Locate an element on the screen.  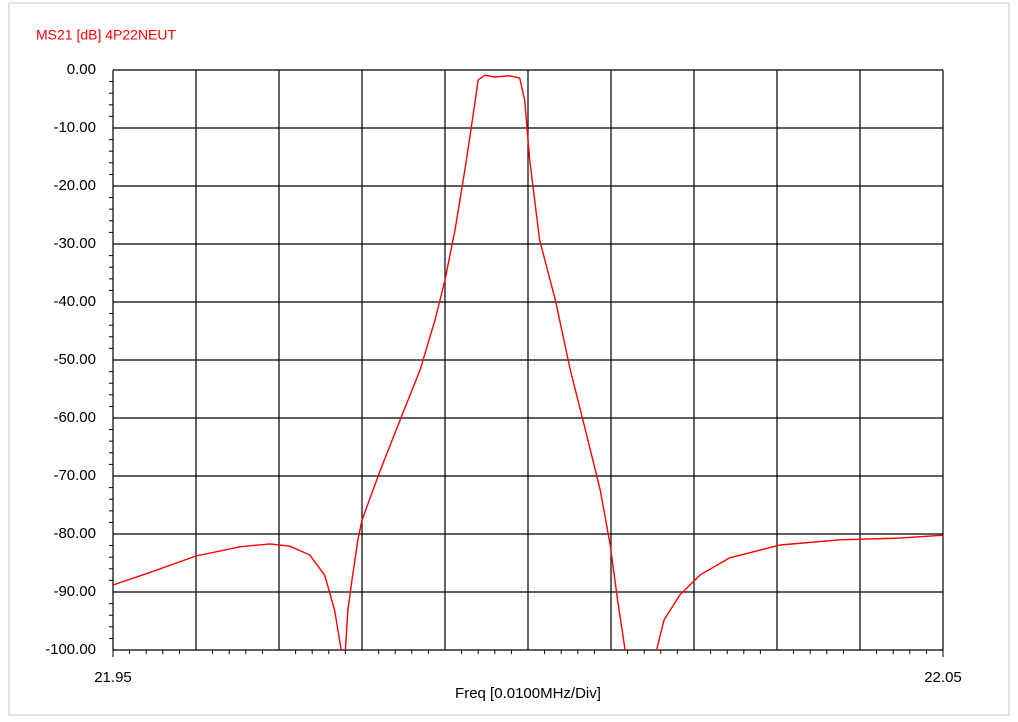
x-tick-label: 21.95 is located at coordinates (113, 677).